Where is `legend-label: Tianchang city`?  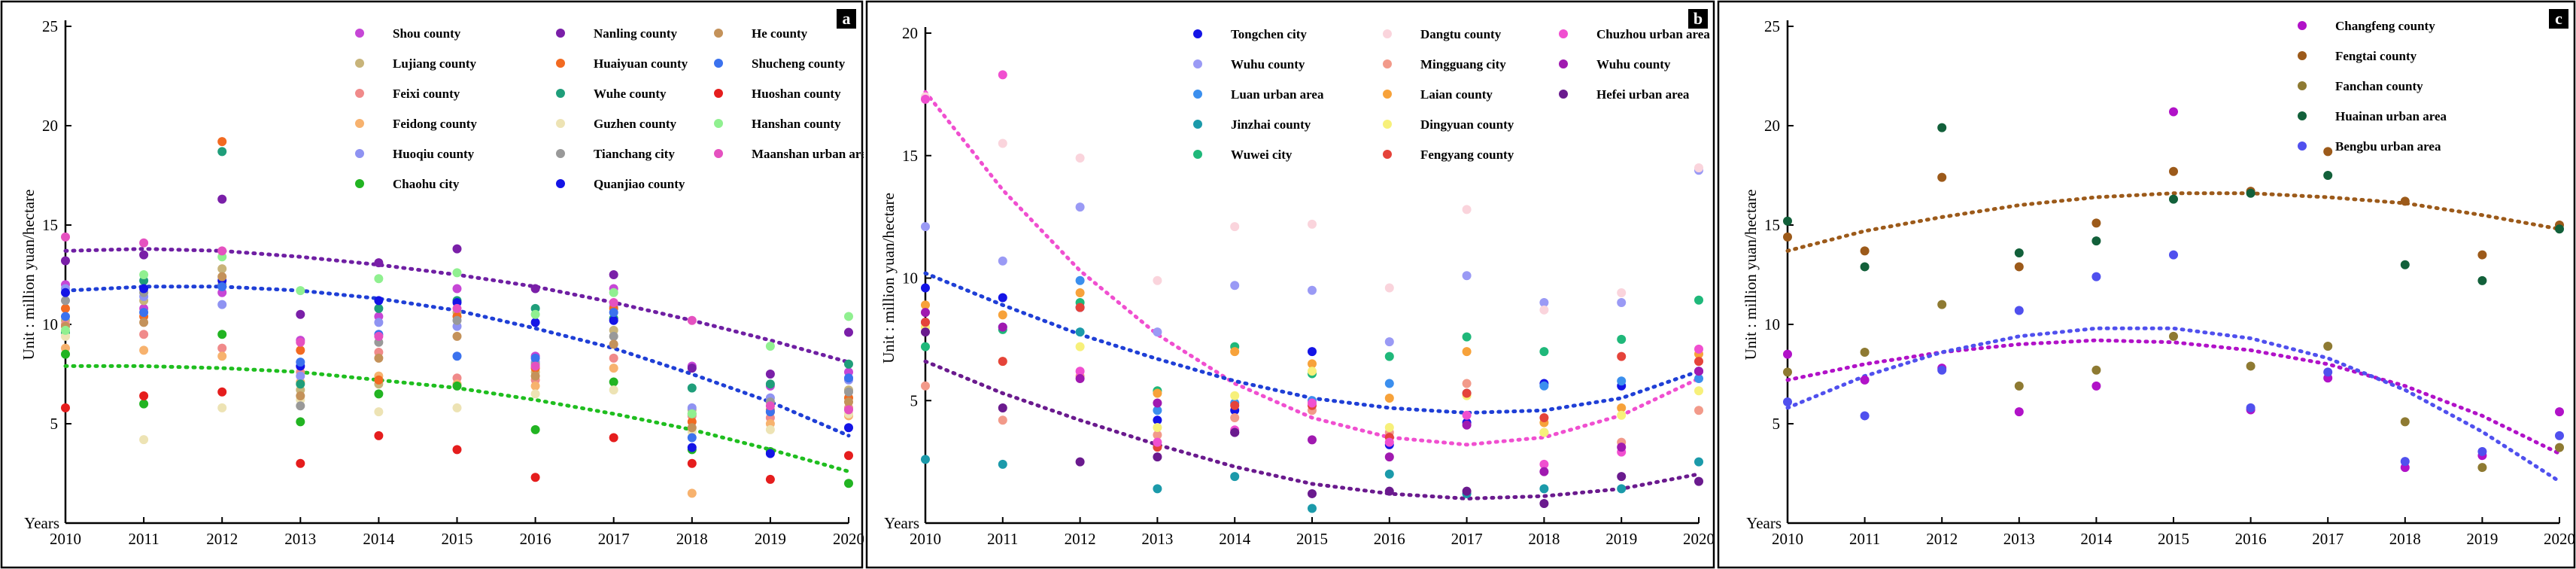
legend-label: Tianchang city is located at coordinates (634, 154).